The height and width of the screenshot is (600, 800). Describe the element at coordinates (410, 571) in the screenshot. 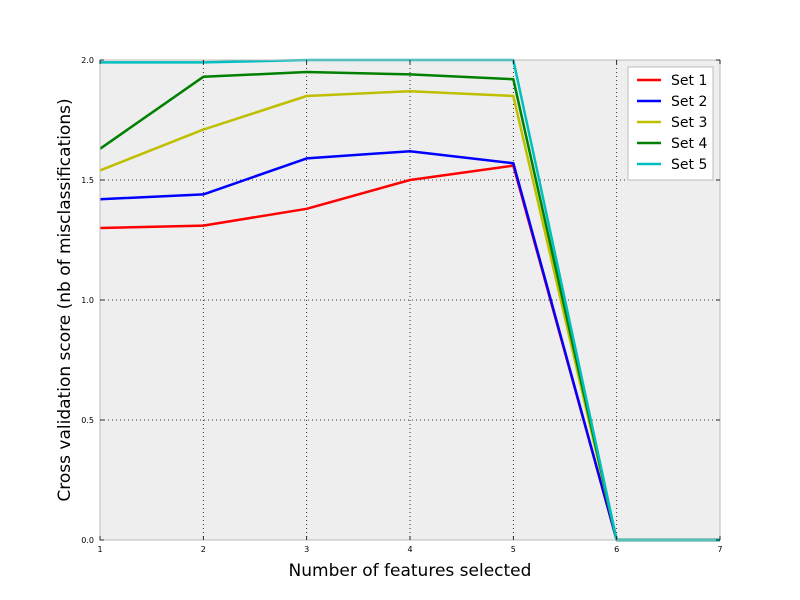

I see `x-axis-label: Number of features selected` at that location.